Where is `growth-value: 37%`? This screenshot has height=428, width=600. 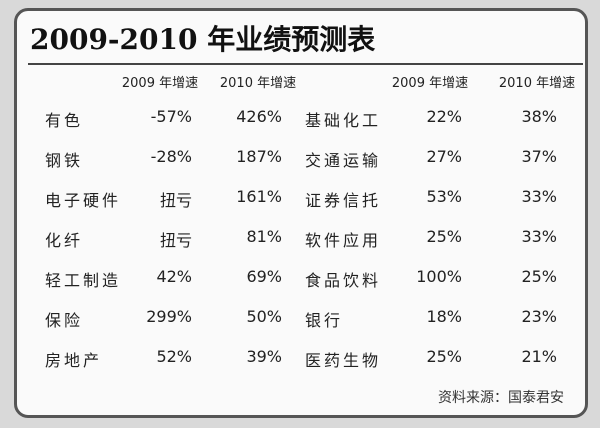 growth-value: 37% is located at coordinates (539, 156).